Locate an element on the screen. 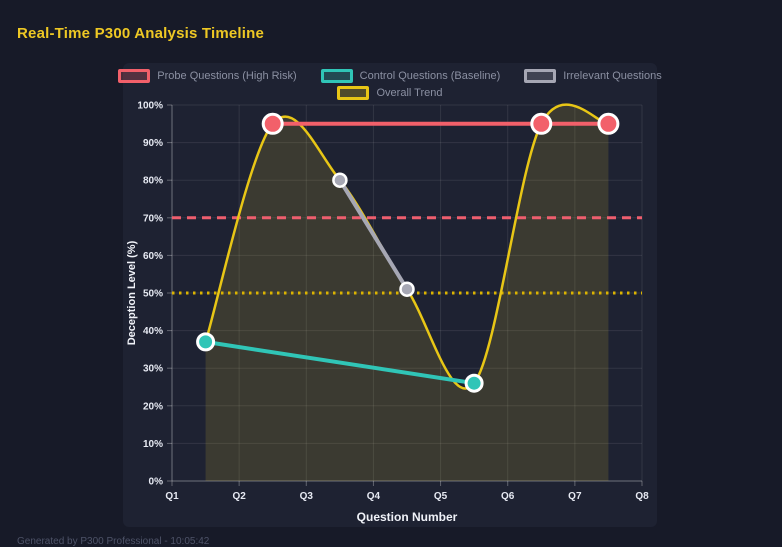 The width and height of the screenshot is (782, 547). x-tick-label: Q6 is located at coordinates (508, 496).